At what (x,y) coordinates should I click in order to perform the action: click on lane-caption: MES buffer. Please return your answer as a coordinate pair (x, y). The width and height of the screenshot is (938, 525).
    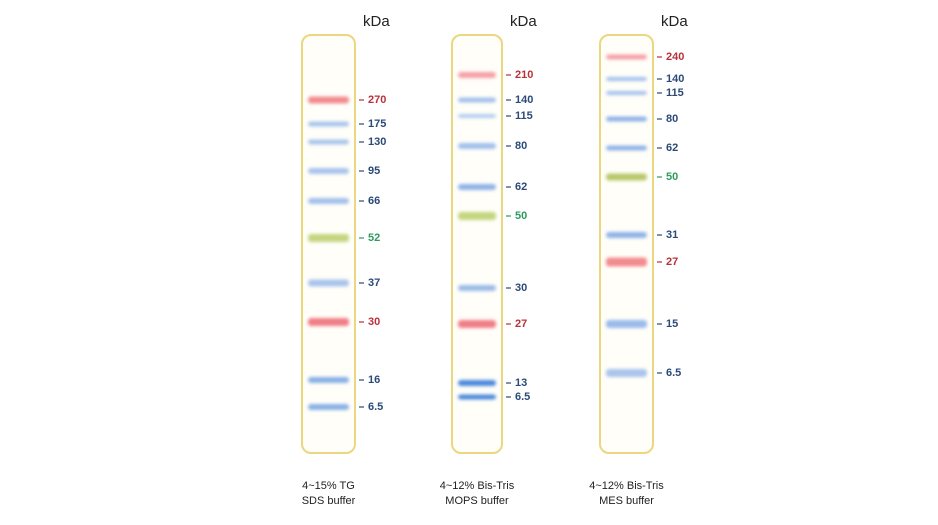
    Looking at the image, I should click on (626, 501).